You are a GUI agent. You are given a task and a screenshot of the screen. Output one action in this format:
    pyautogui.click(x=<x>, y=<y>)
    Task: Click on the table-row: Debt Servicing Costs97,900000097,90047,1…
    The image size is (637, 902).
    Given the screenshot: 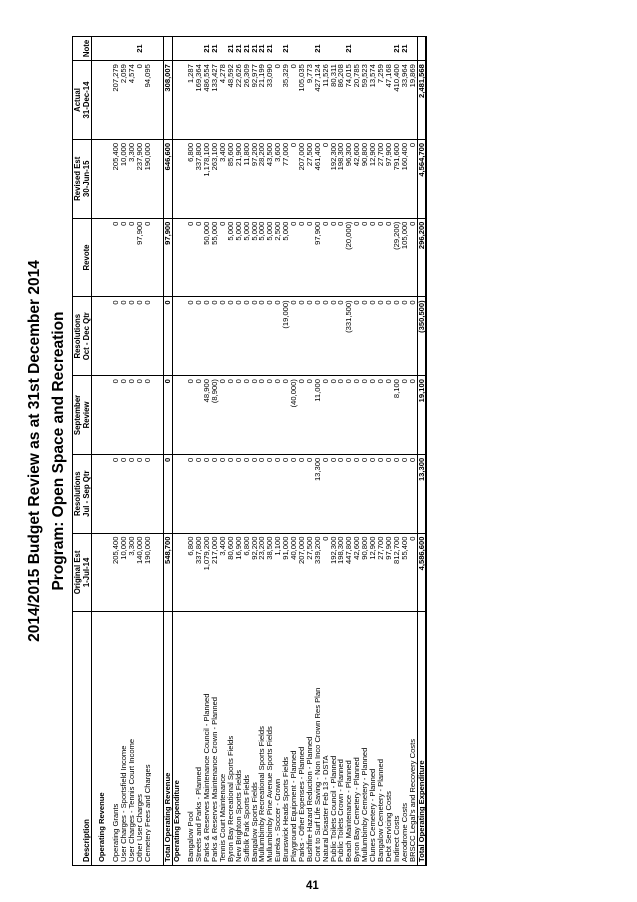 What is the action you would take?
    pyautogui.click(x=388, y=451)
    